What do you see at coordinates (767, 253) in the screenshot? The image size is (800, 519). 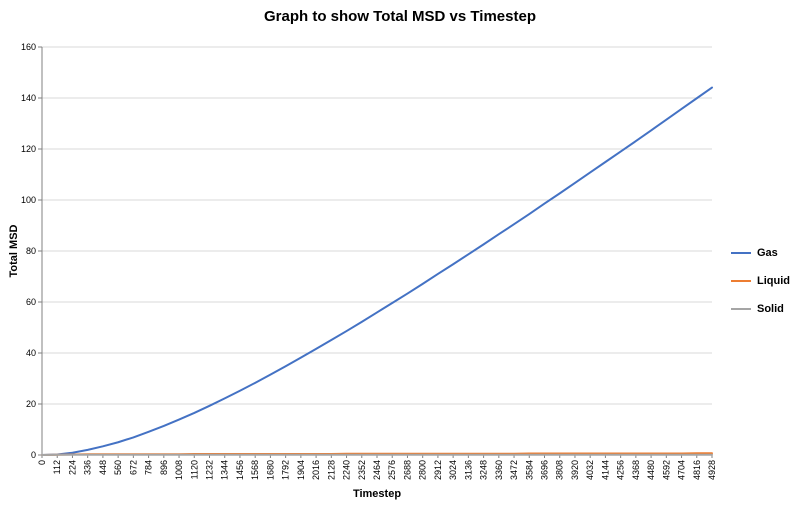 I see `legend-label-gas: Gas` at bounding box center [767, 253].